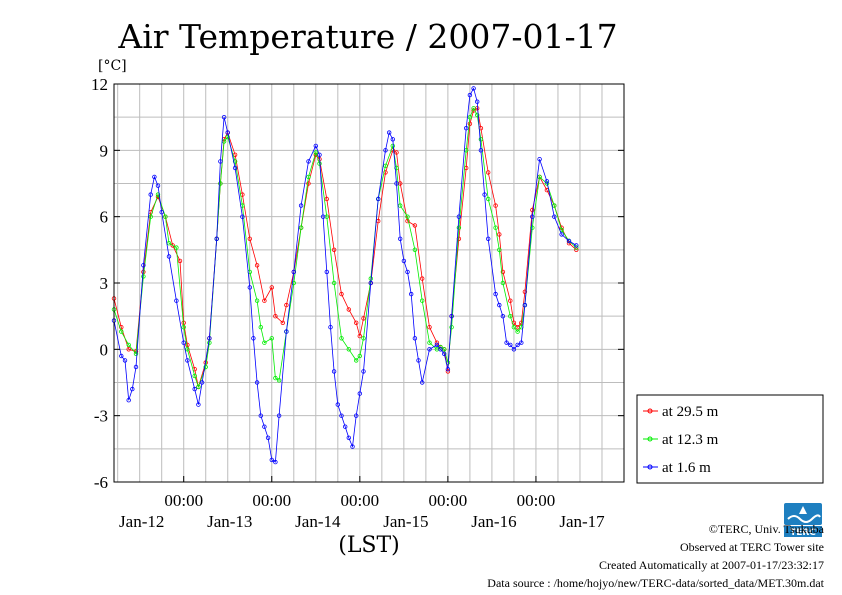 This screenshot has width=842, height=595. Describe the element at coordinates (650, 411) in the screenshot. I see `legend-swatch-marker` at that location.